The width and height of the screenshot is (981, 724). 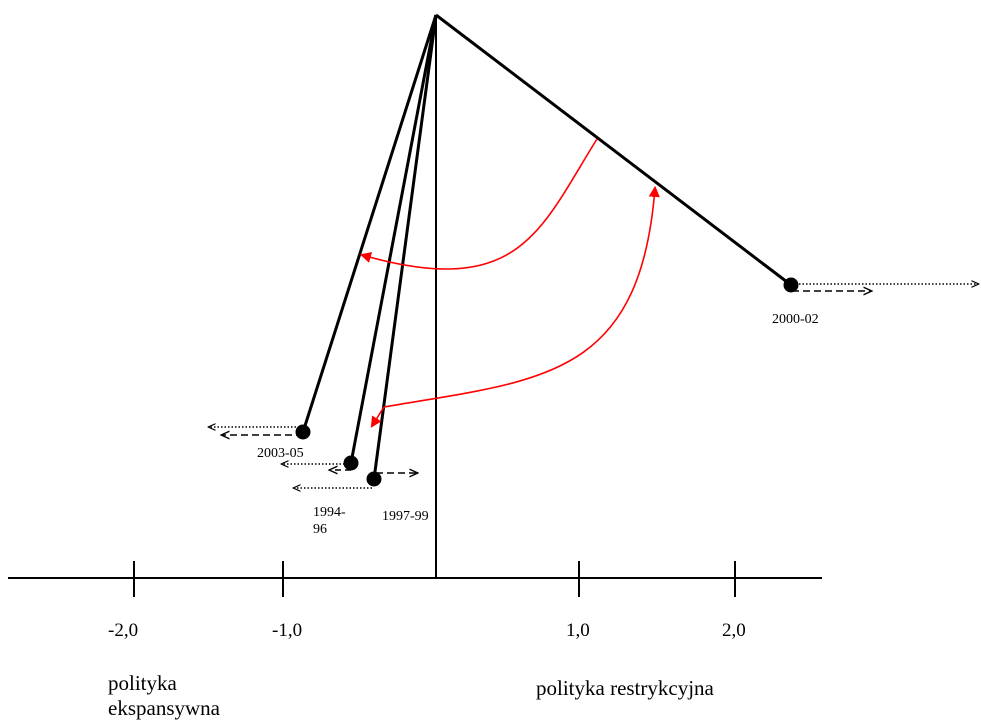 I want to click on tick-label-minus1: -1,0, so click(x=287, y=630).